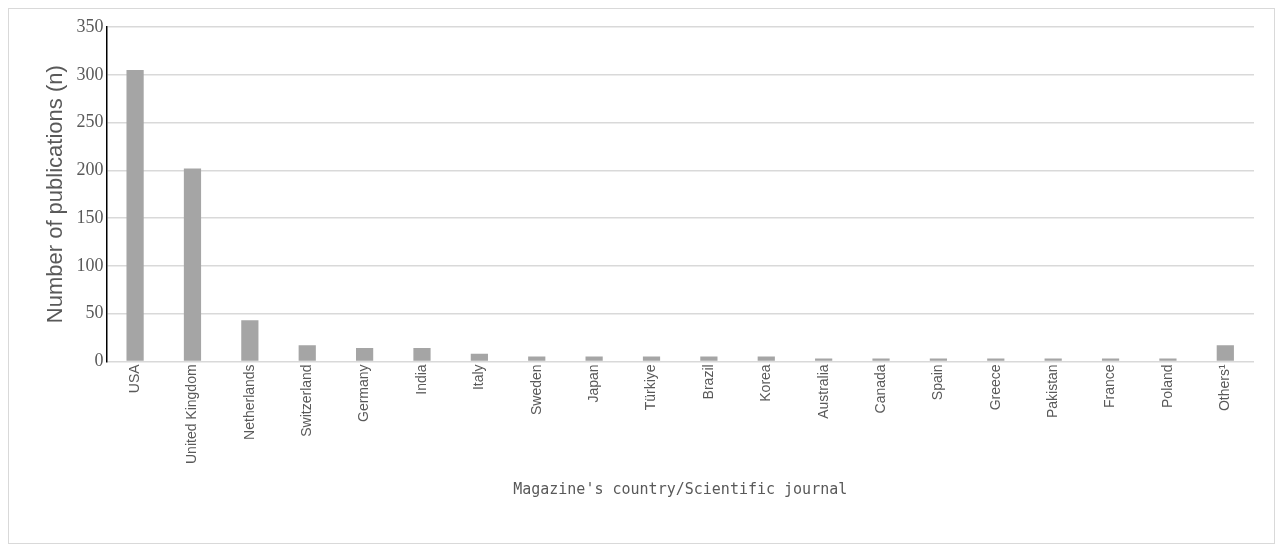 The image size is (1285, 554). I want to click on x-tick-label: Greece, so click(994, 387).